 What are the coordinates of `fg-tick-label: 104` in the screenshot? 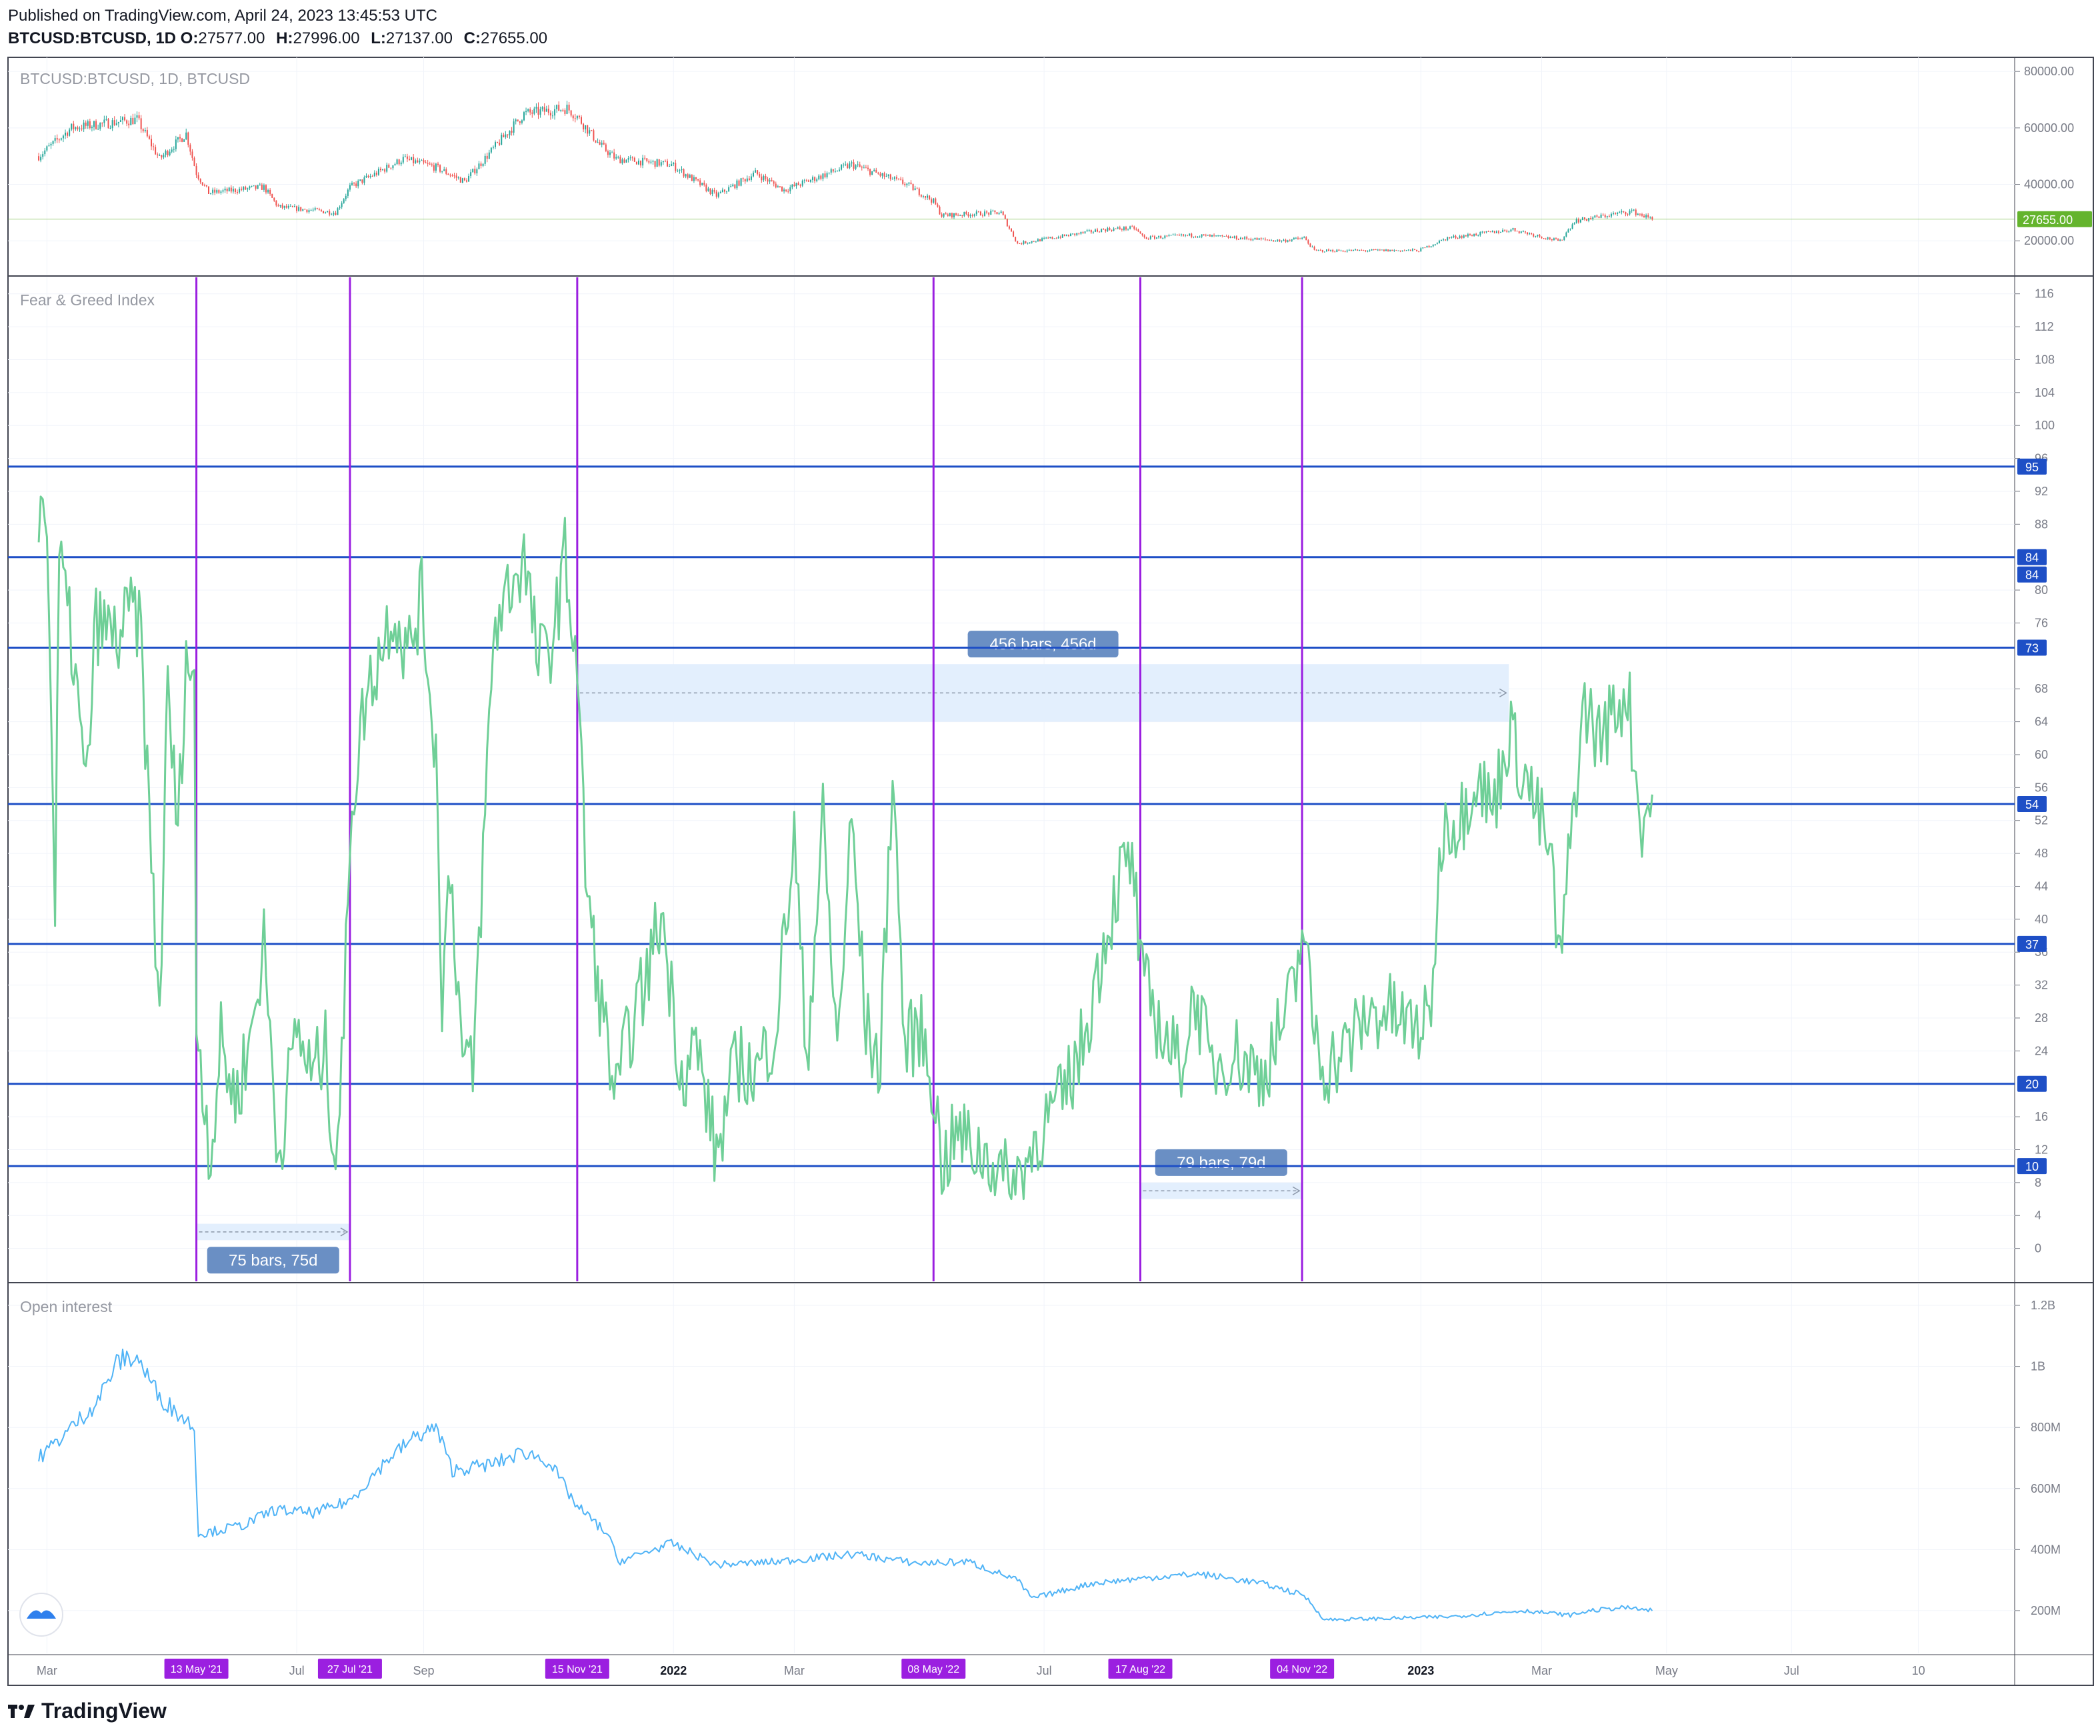 It's located at (2045, 392).